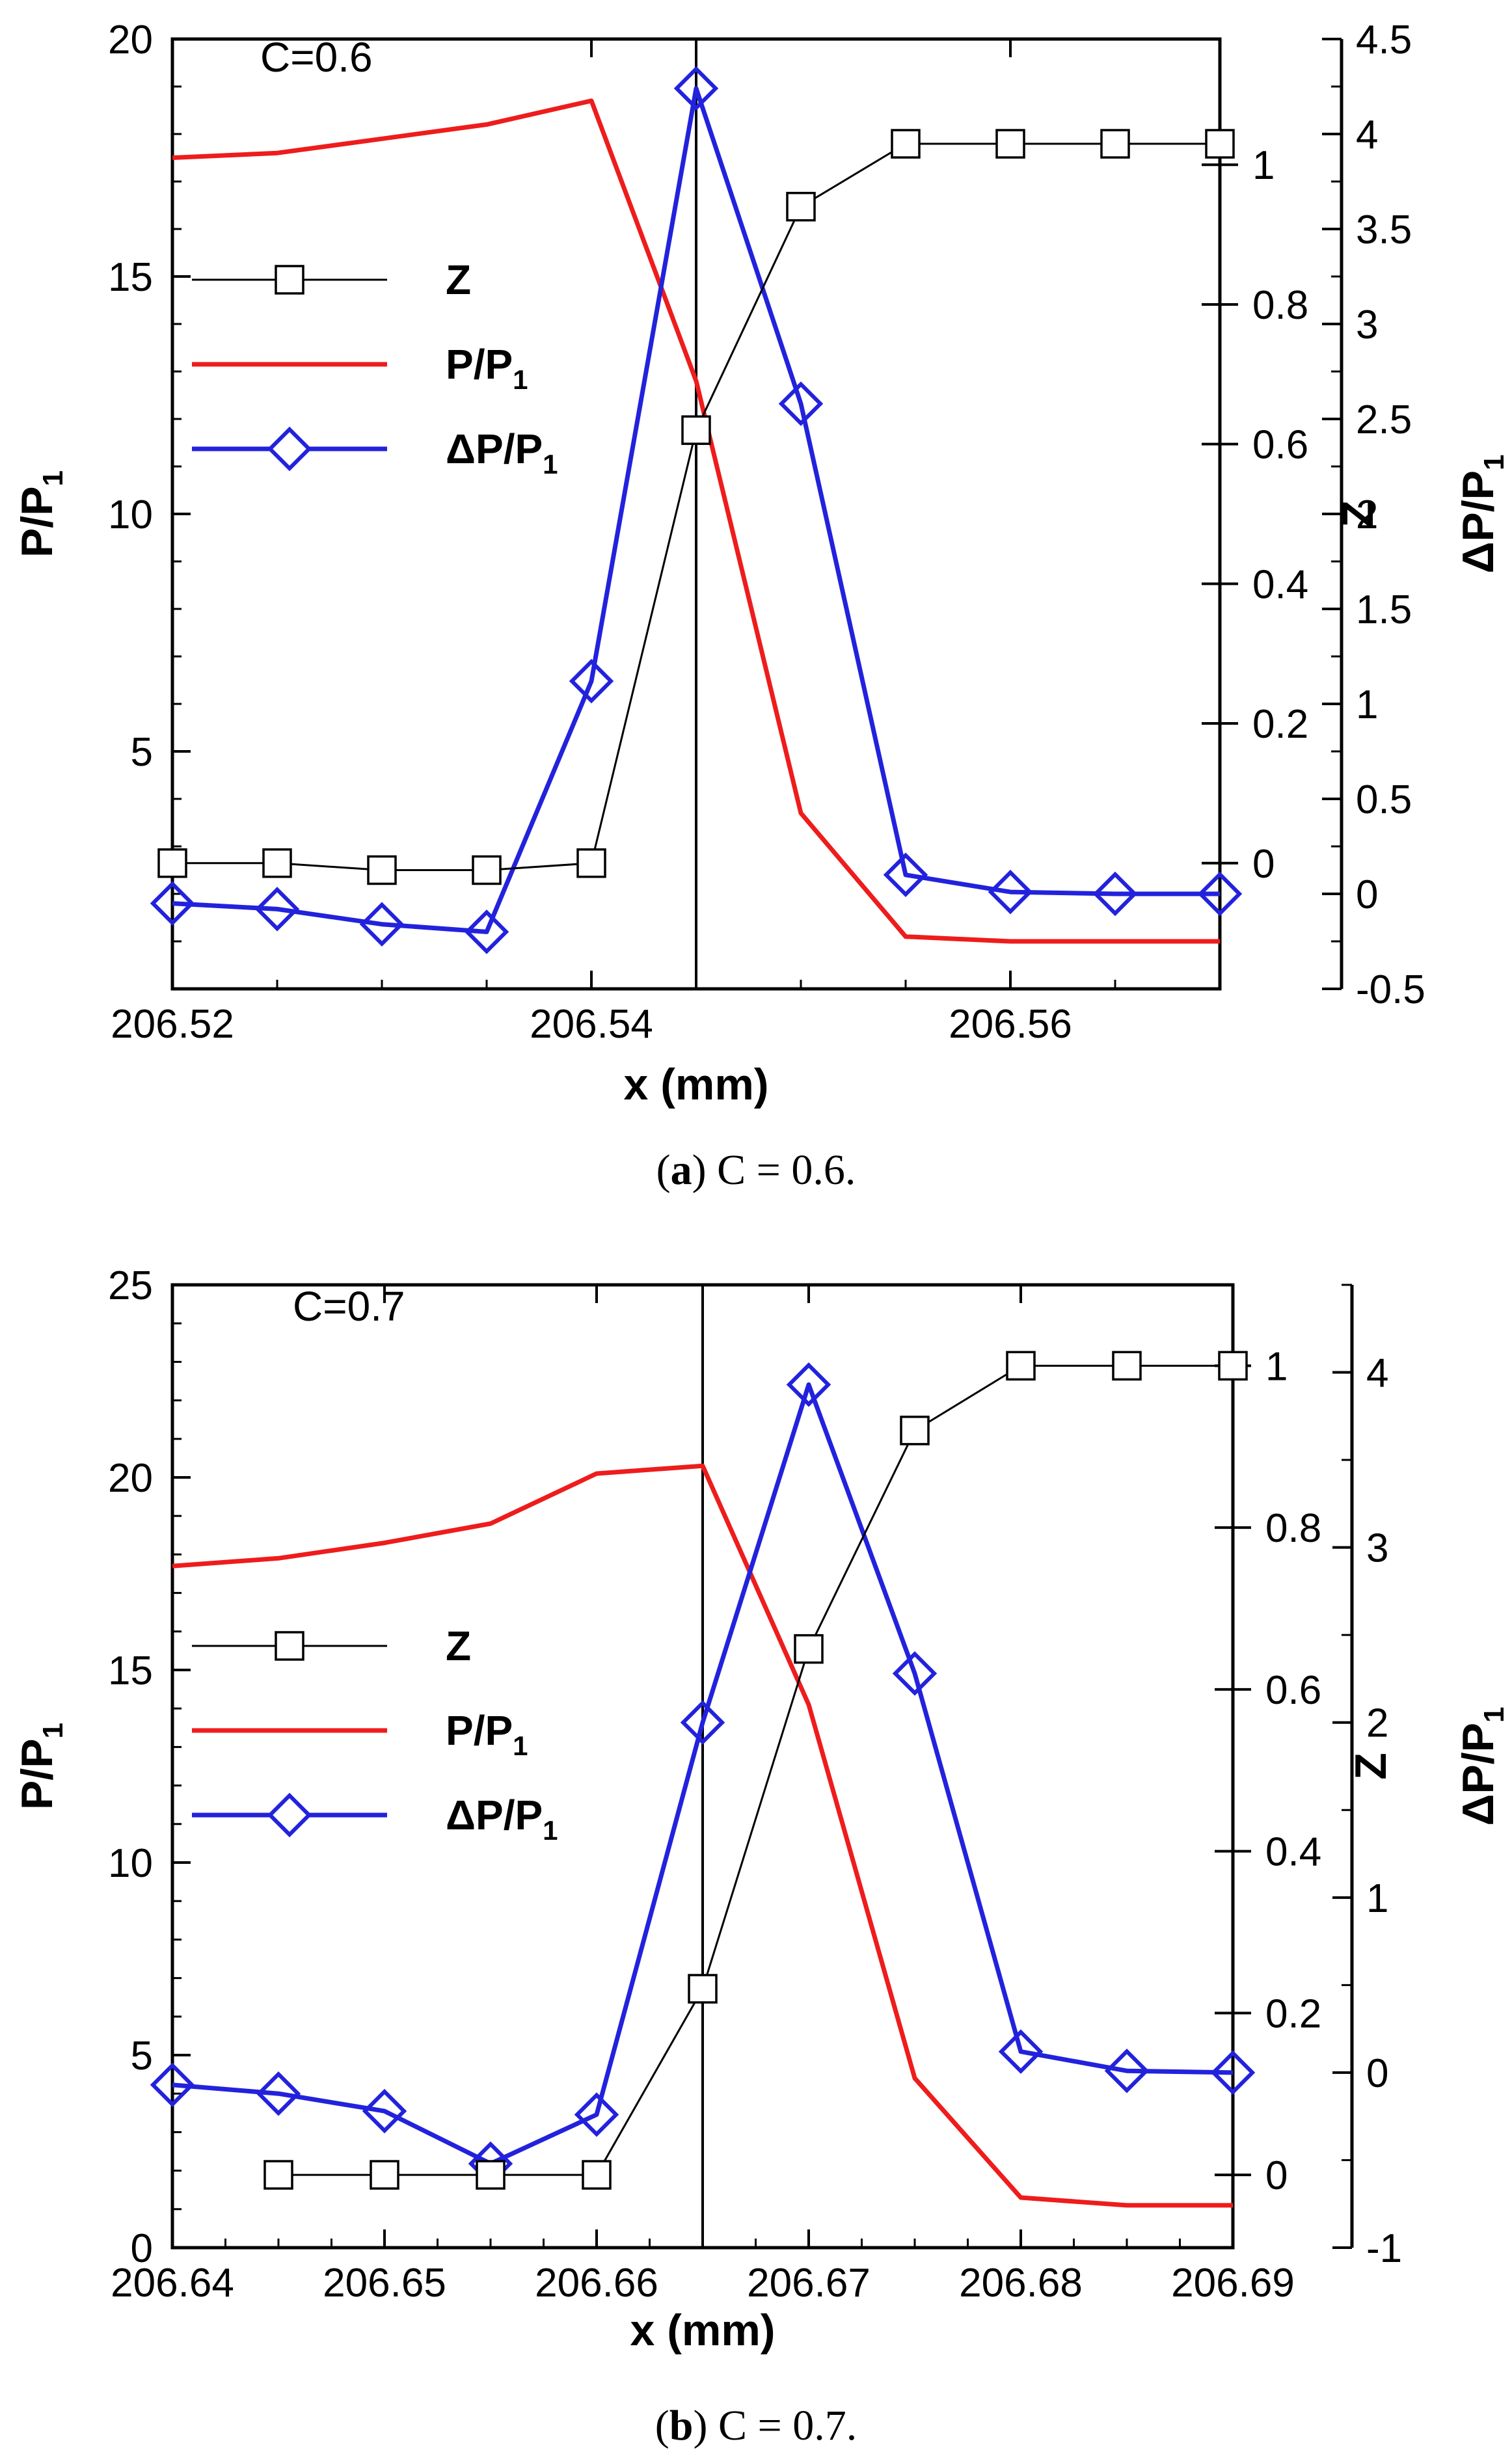  What do you see at coordinates (375, 368) in the screenshot?
I see `legend: Z P/P1 ΔP/P1` at bounding box center [375, 368].